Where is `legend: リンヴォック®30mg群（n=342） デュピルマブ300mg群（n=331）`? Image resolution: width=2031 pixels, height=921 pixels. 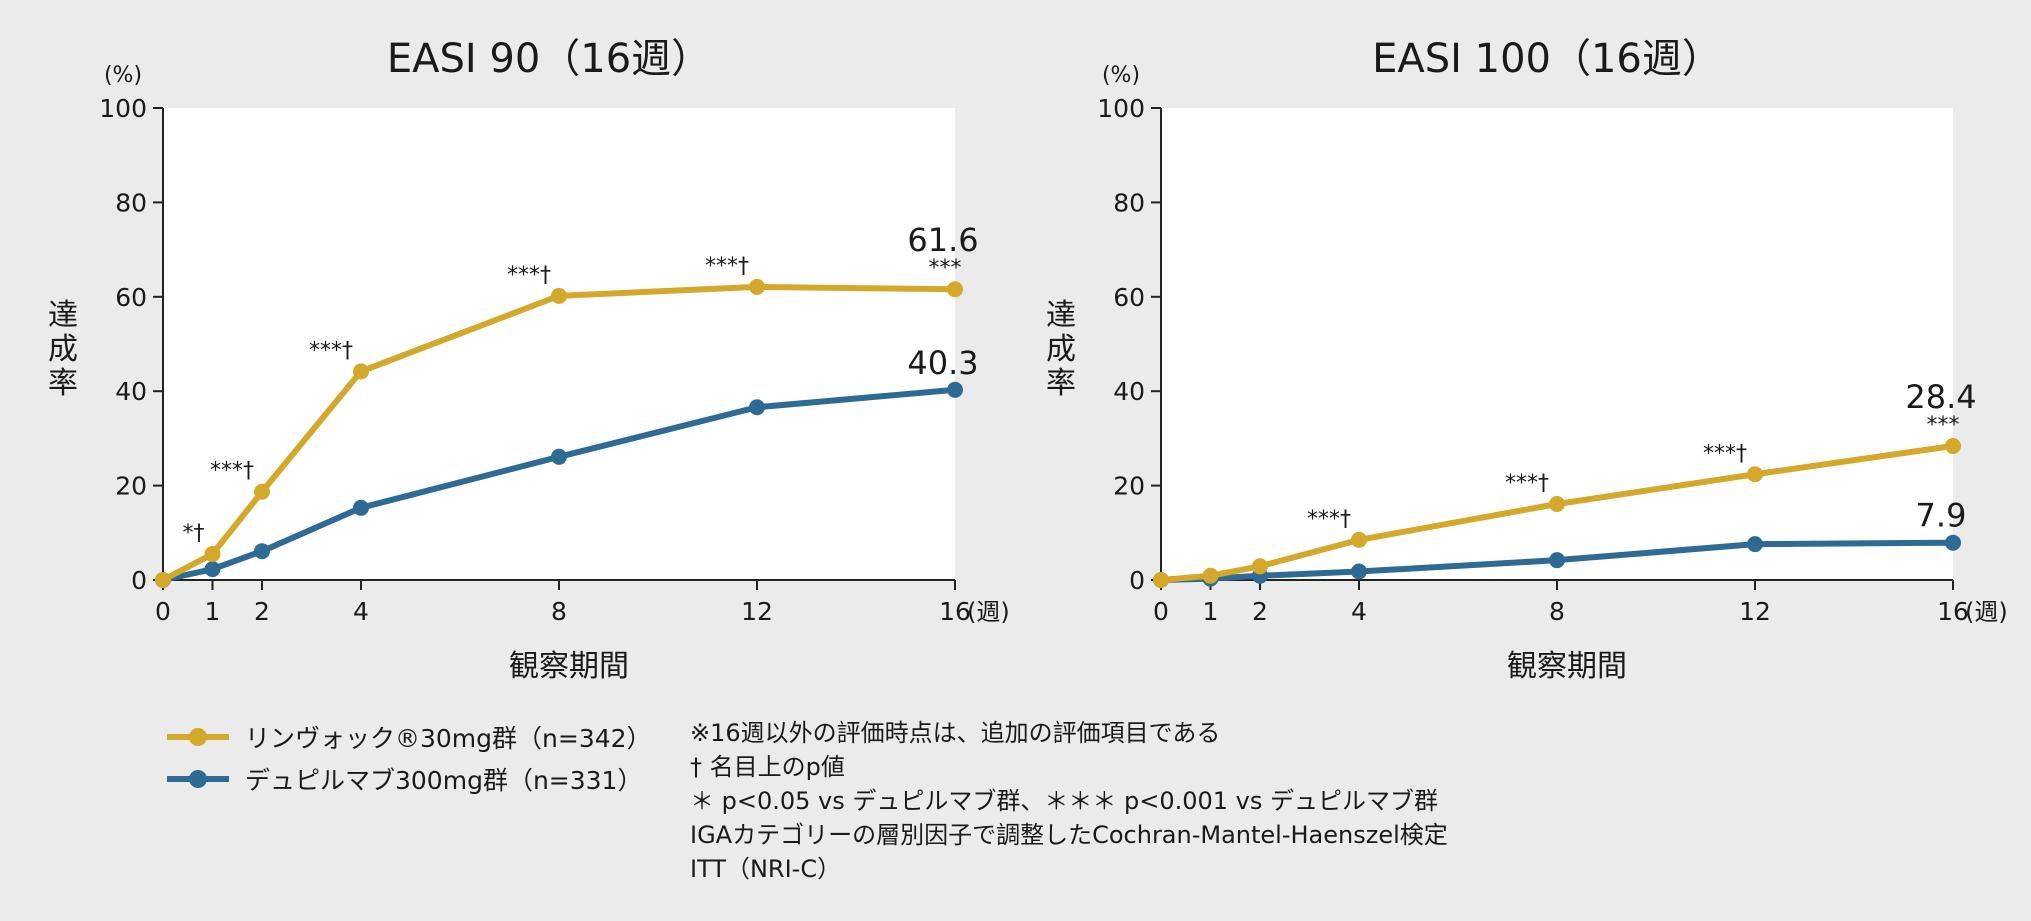
legend: リンヴォック®30mg群（n=342） デュピルマブ300mg群（n=331） is located at coordinates (425, 758).